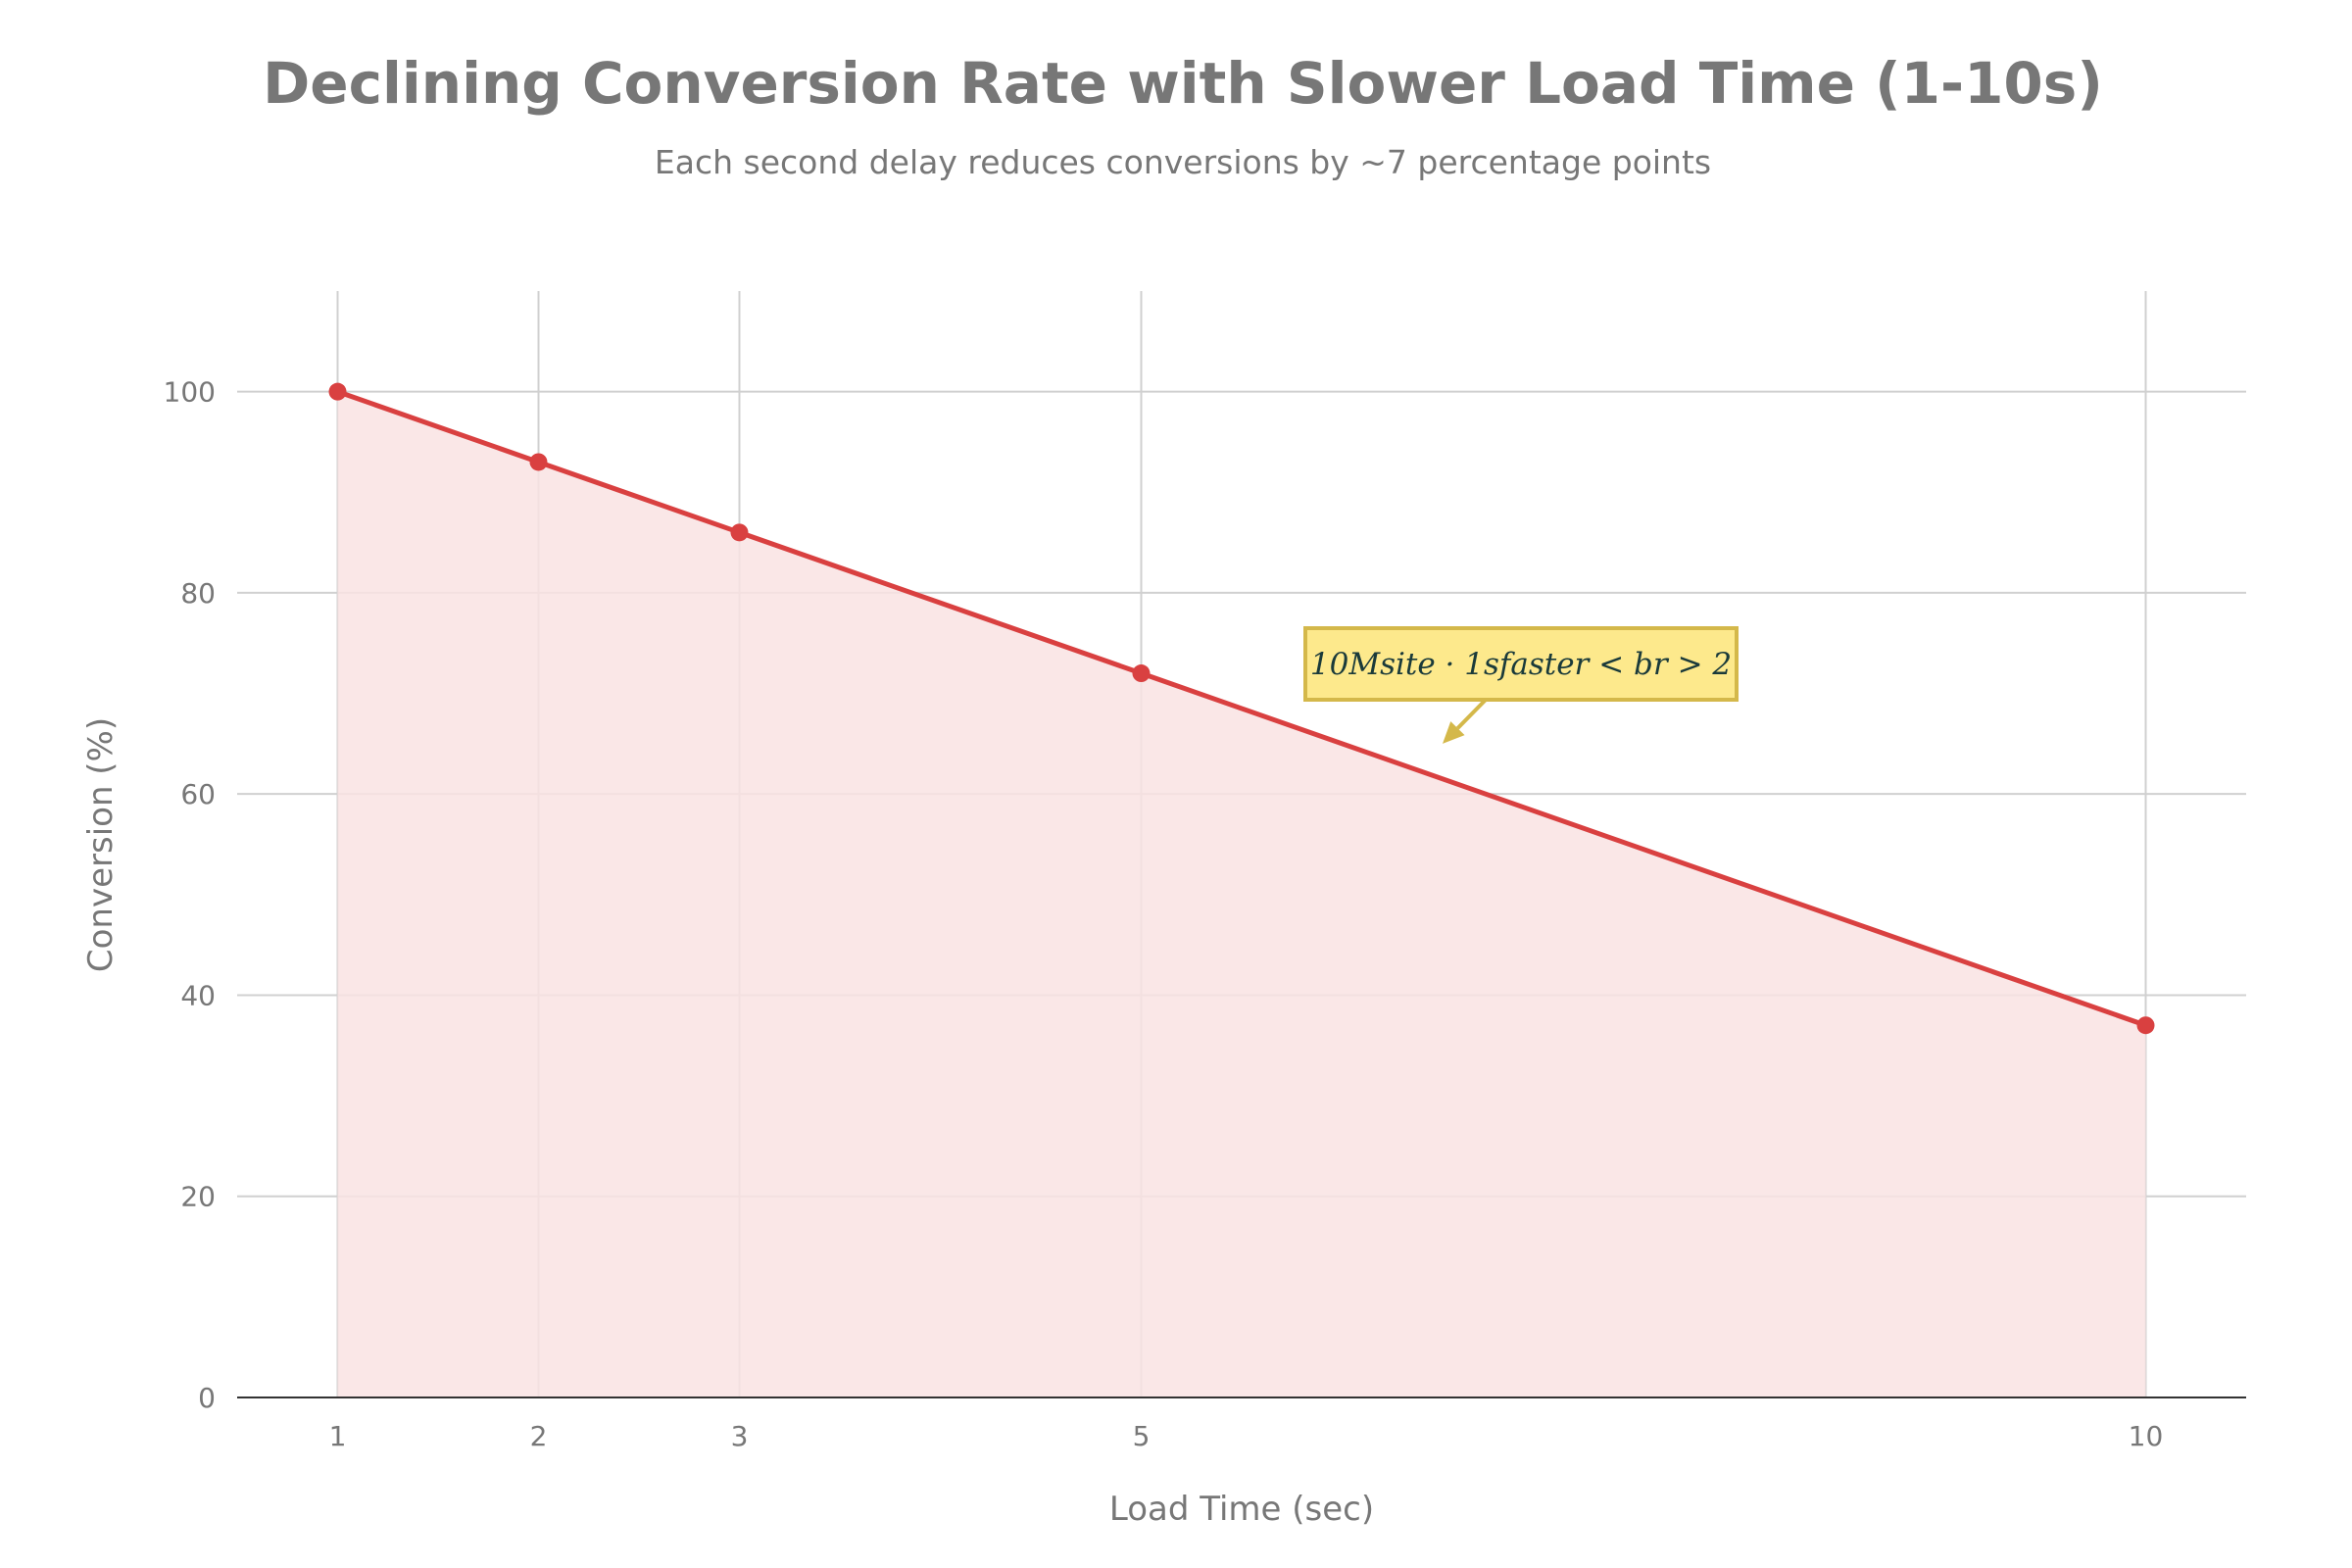 Image resolution: width=2352 pixels, height=1568 pixels. Describe the element at coordinates (1454, 732) in the screenshot. I see `annotation-arrowhead` at that location.